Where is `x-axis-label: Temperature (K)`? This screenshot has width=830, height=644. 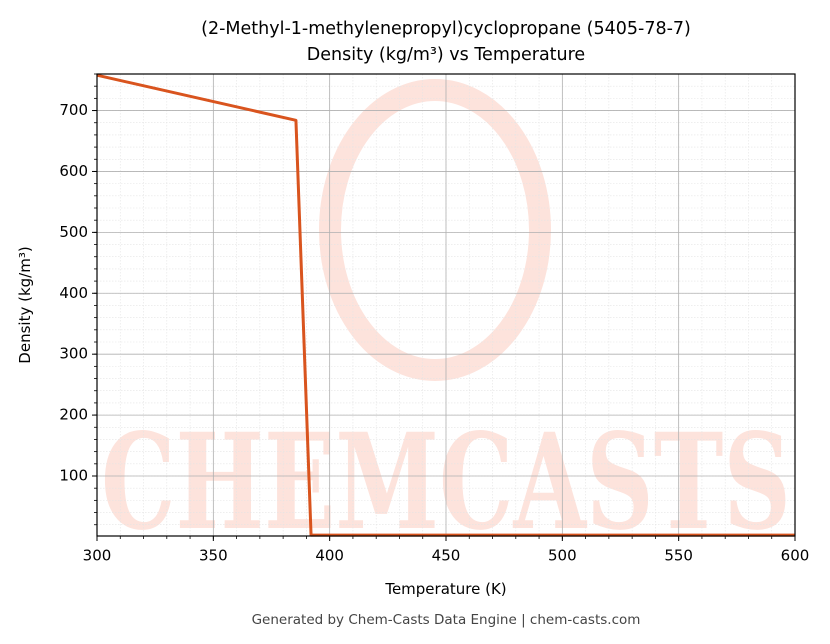 x-axis-label: Temperature (K) is located at coordinates (445, 589).